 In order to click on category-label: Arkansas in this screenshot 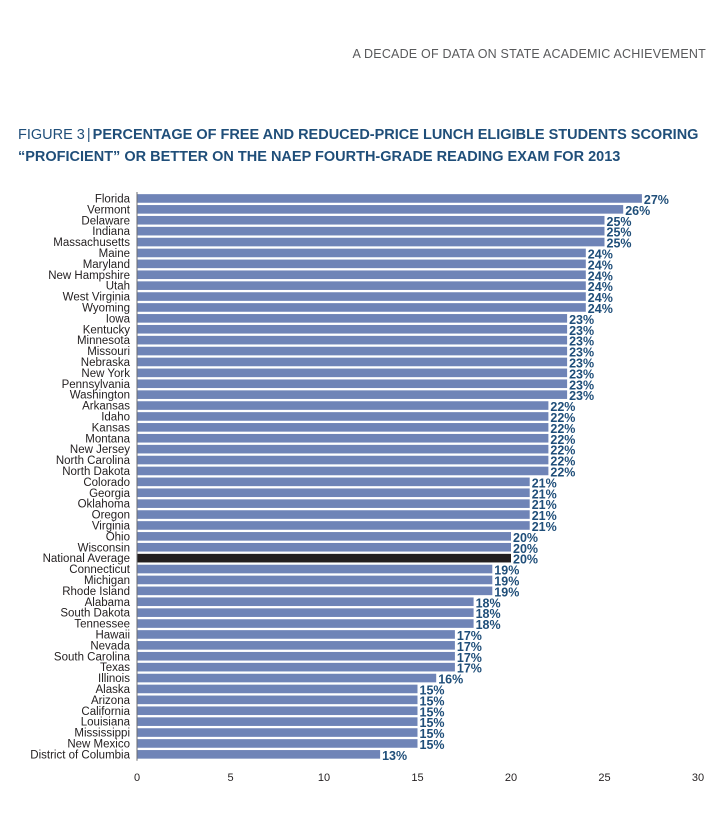, I will do `click(106, 407)`.